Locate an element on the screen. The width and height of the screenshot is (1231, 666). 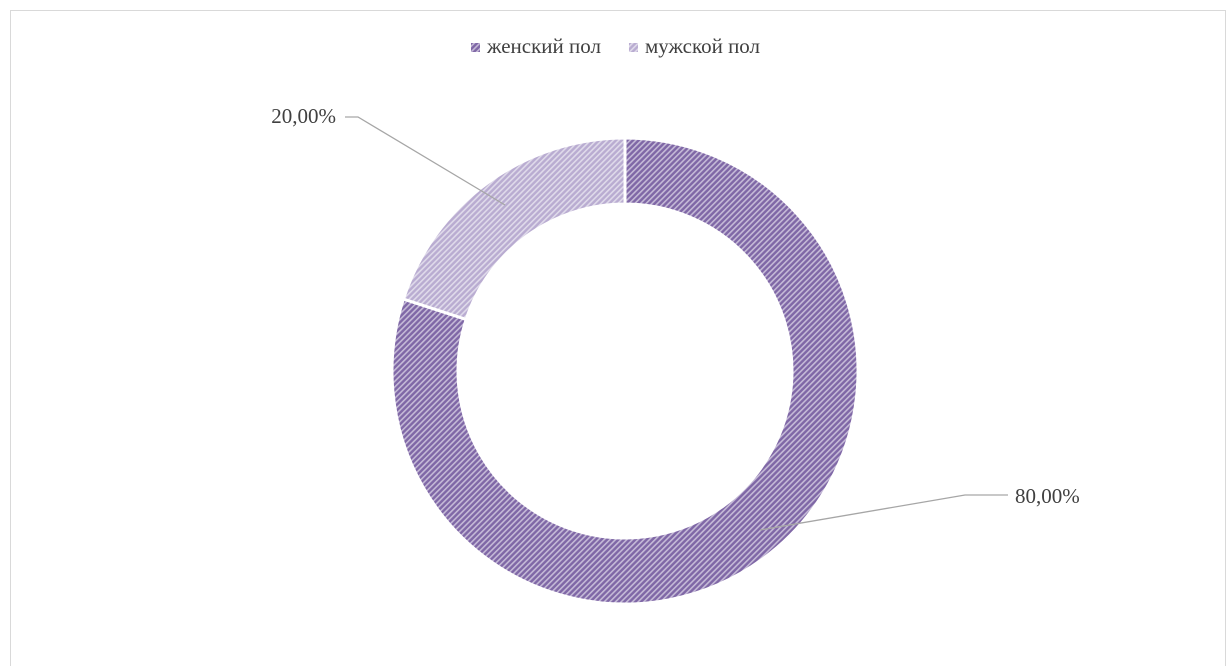
donut-segment is located at coordinates (514, 229).